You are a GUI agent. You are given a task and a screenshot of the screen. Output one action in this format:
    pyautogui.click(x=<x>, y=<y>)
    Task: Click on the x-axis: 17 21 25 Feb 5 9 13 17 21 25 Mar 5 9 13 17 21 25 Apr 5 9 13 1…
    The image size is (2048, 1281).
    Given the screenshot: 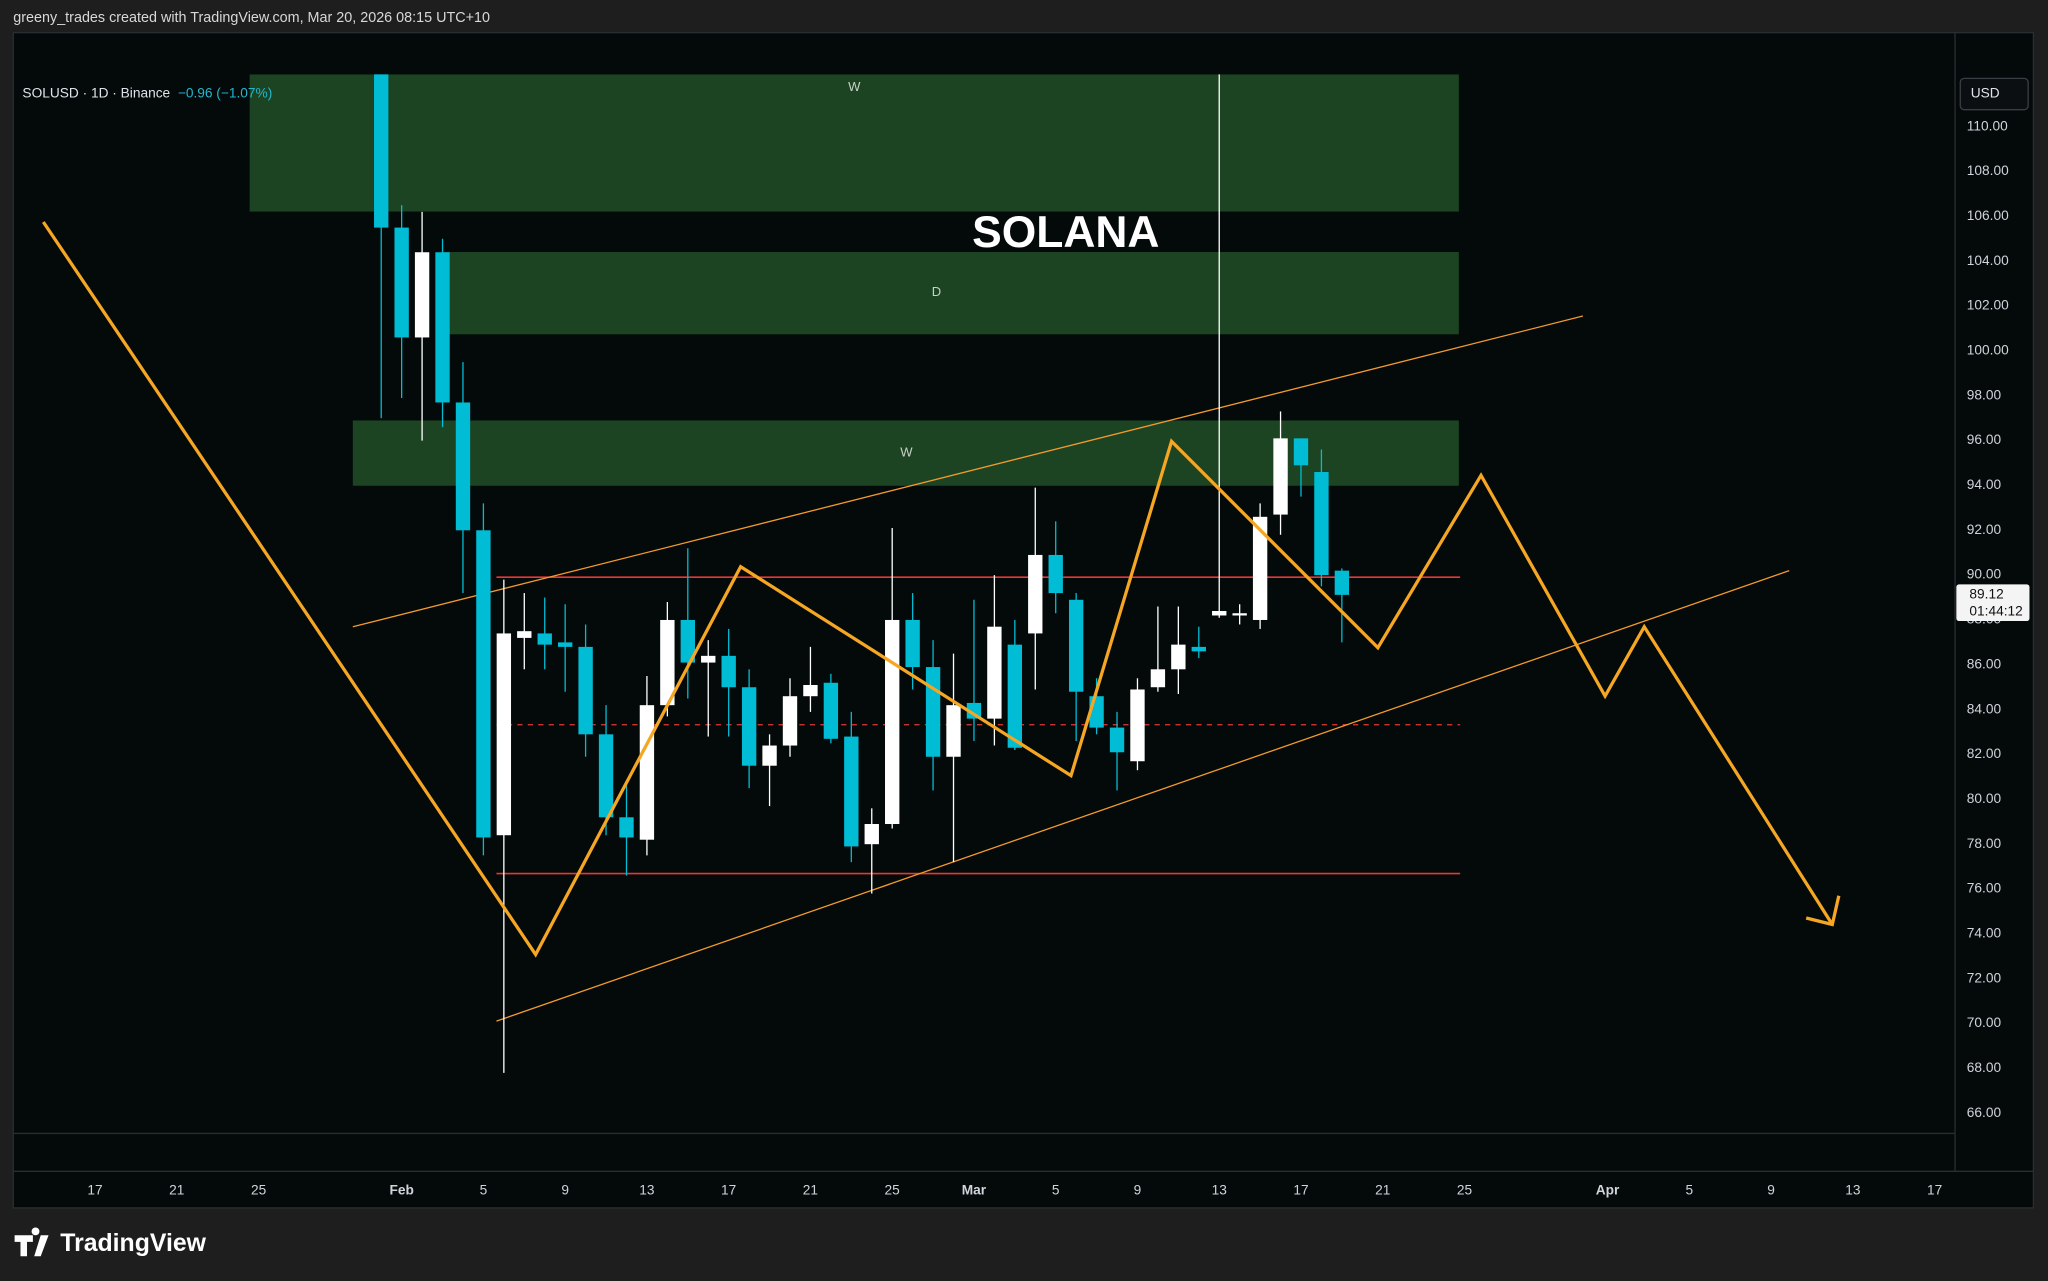 What is the action you would take?
    pyautogui.click(x=1014, y=1190)
    